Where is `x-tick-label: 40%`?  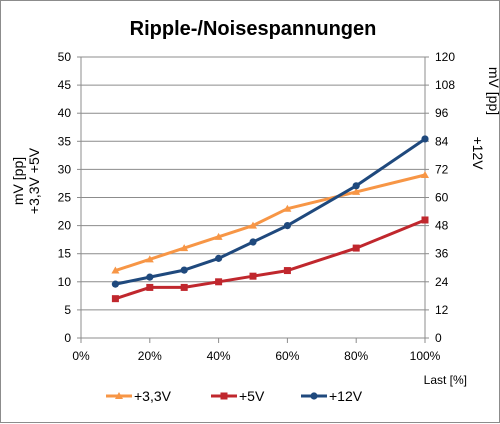 x-tick-label: 40% is located at coordinates (219, 356).